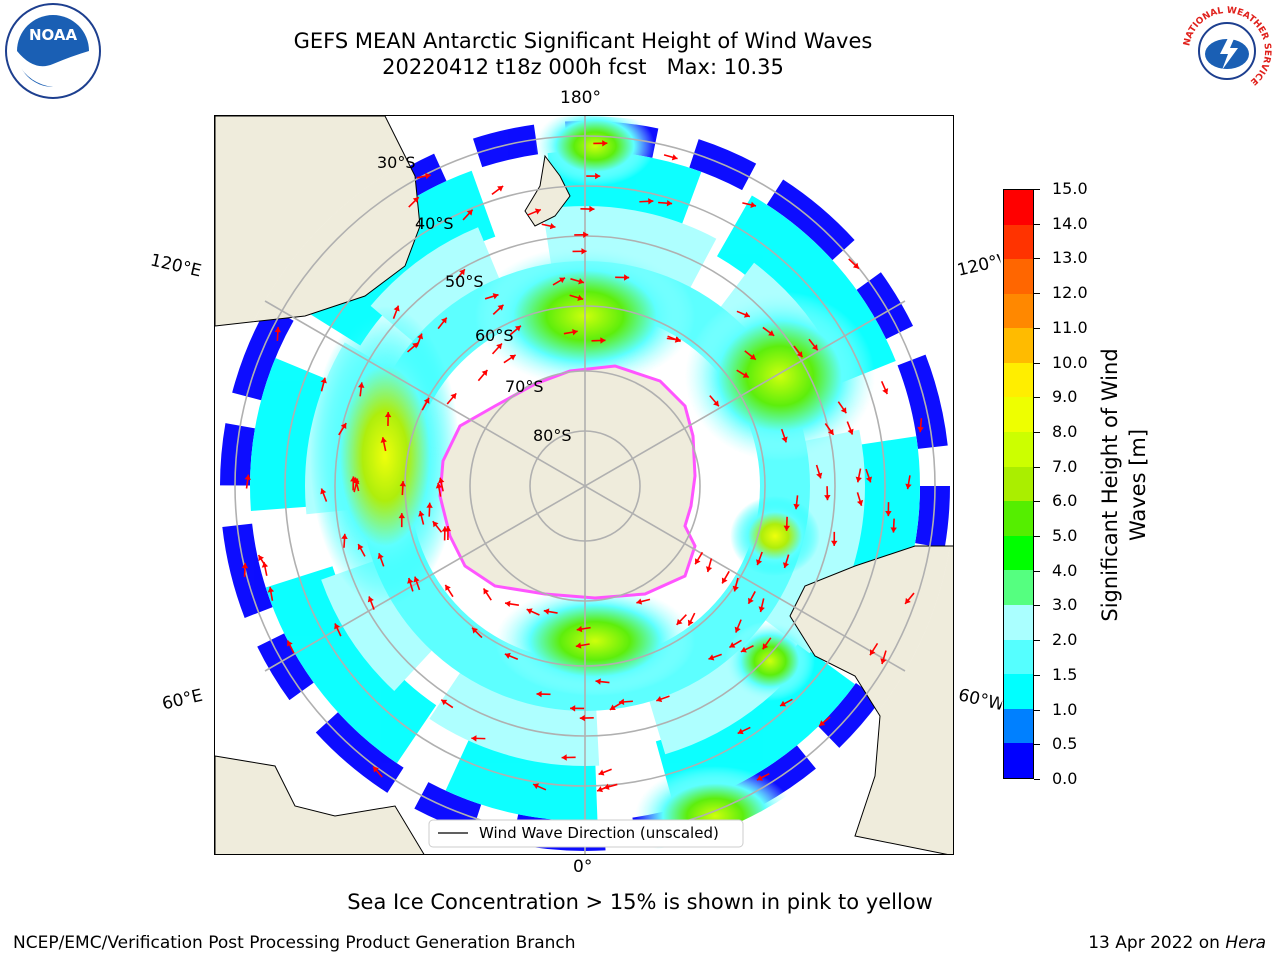 This screenshot has width=1280, height=960. What do you see at coordinates (1065, 674) in the screenshot?
I see `colorbar-tick-label: 1.5` at bounding box center [1065, 674].